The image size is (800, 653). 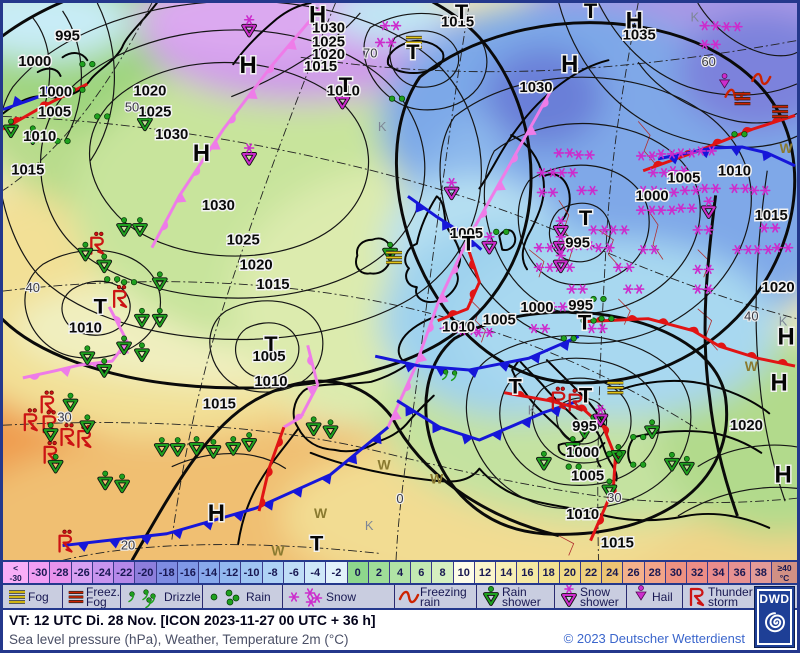 I want to click on scale-cell: 24, so click(x=613, y=573).